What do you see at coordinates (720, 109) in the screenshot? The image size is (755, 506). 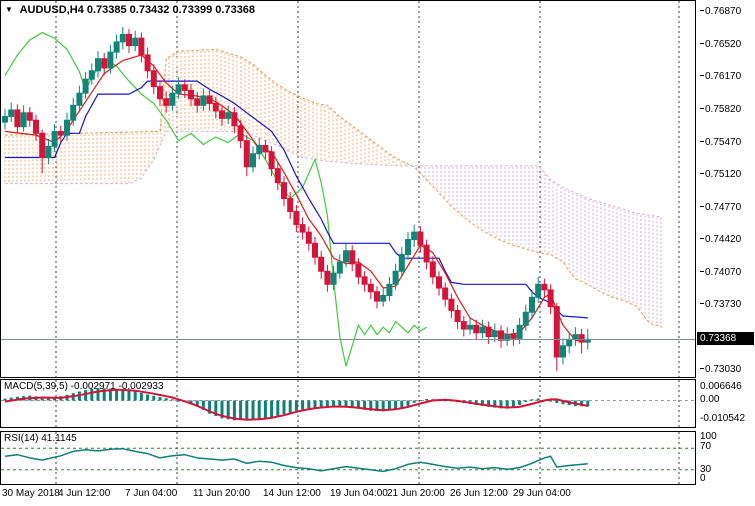 I see `price-axis-label: 0.75820` at bounding box center [720, 109].